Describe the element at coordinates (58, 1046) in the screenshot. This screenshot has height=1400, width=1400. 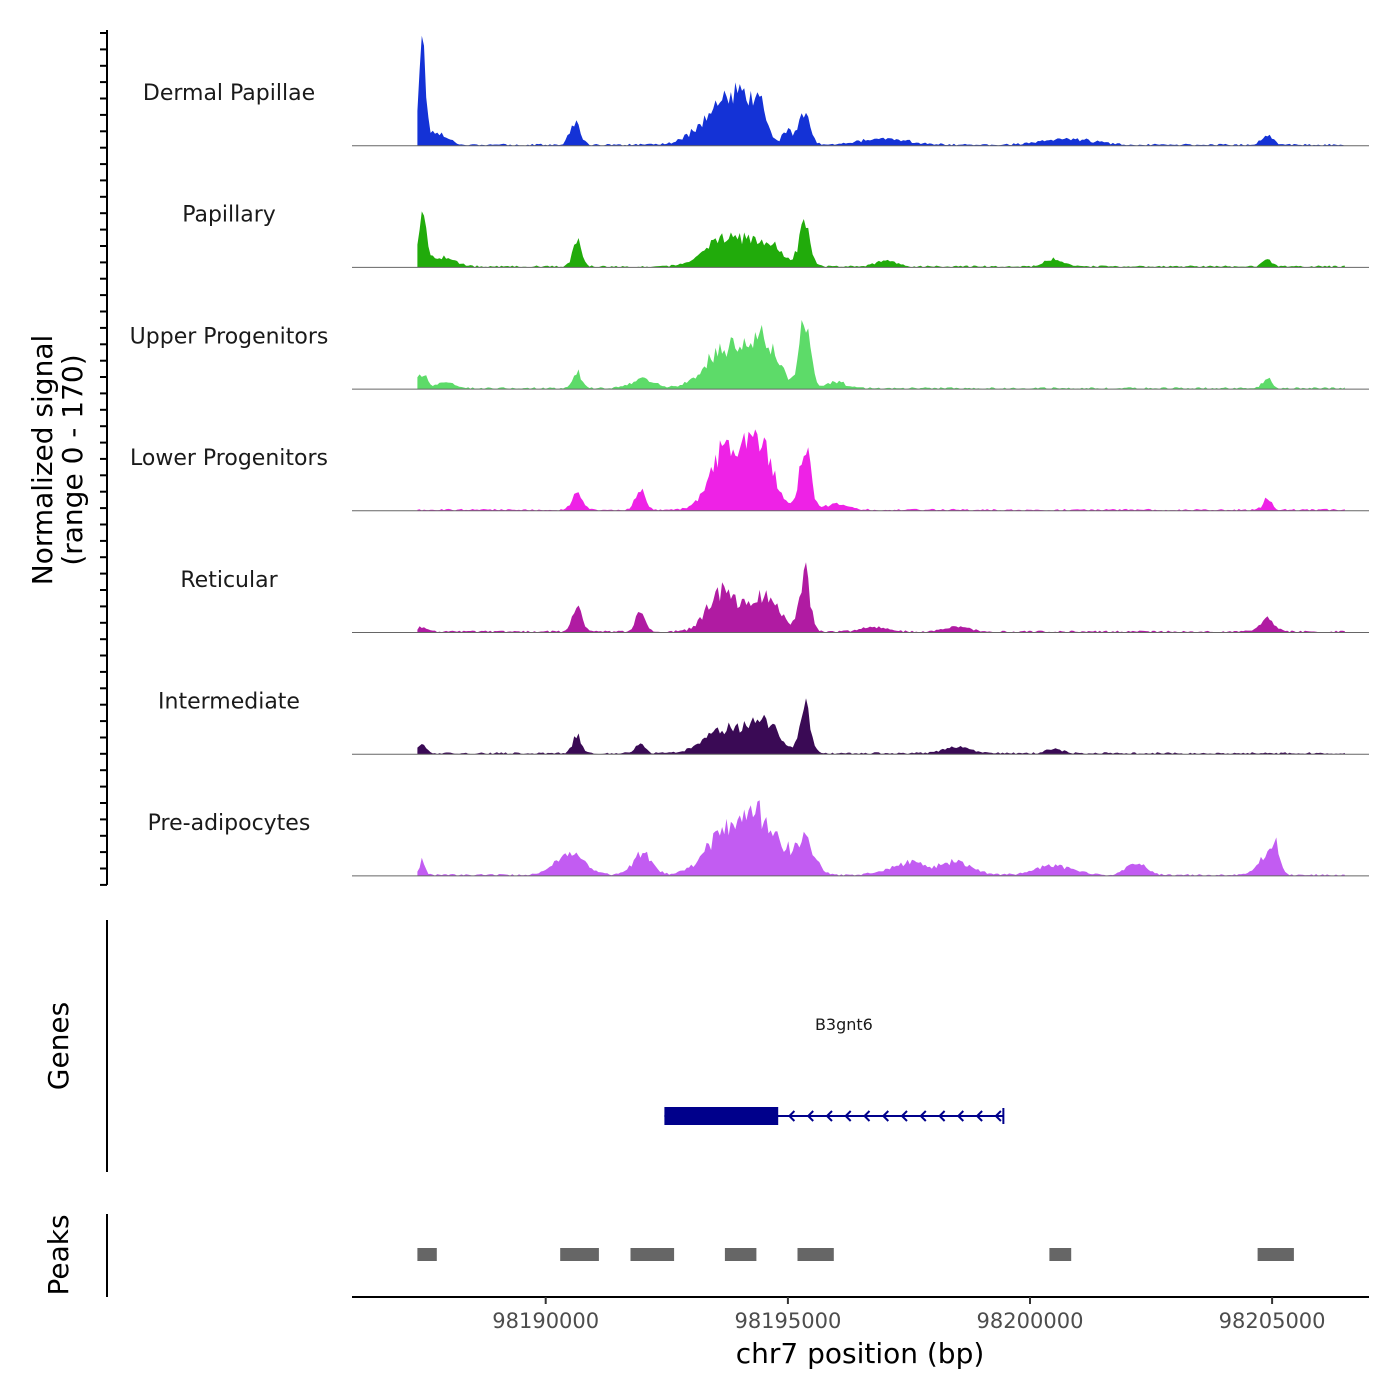
I see `genes-panel-label: Genes` at that location.